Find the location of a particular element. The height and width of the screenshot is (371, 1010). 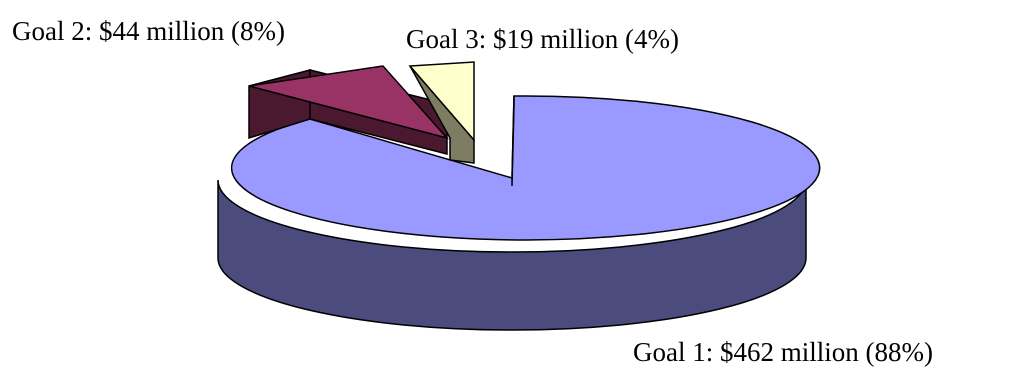

slice-goal-1-edge is located at coordinates (513, 141).